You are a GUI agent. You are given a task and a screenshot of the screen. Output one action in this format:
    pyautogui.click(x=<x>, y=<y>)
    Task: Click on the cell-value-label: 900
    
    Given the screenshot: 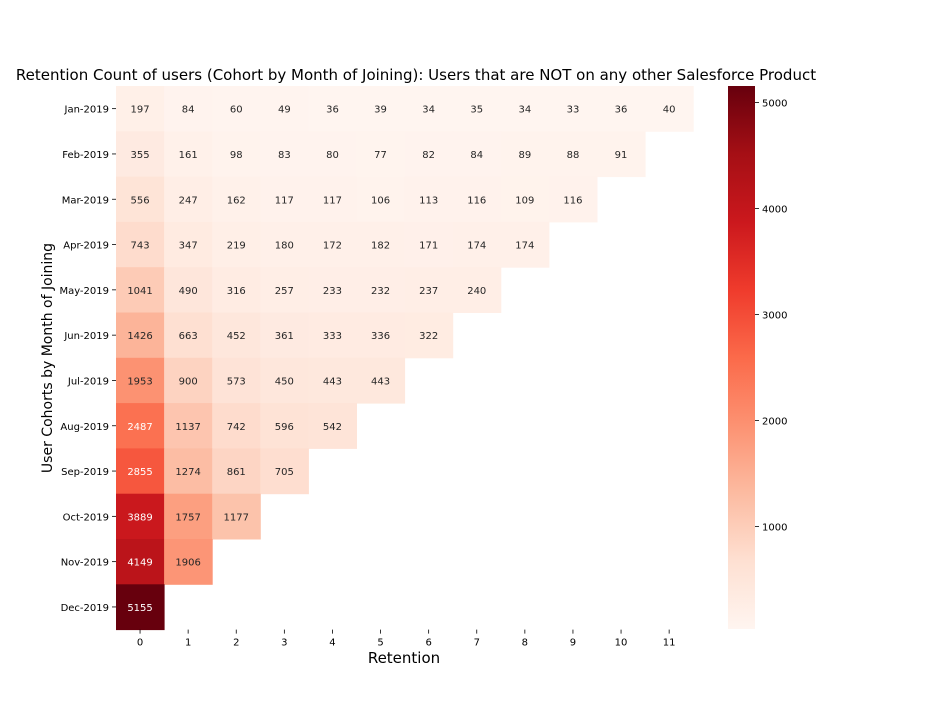 What is the action you would take?
    pyautogui.click(x=188, y=381)
    